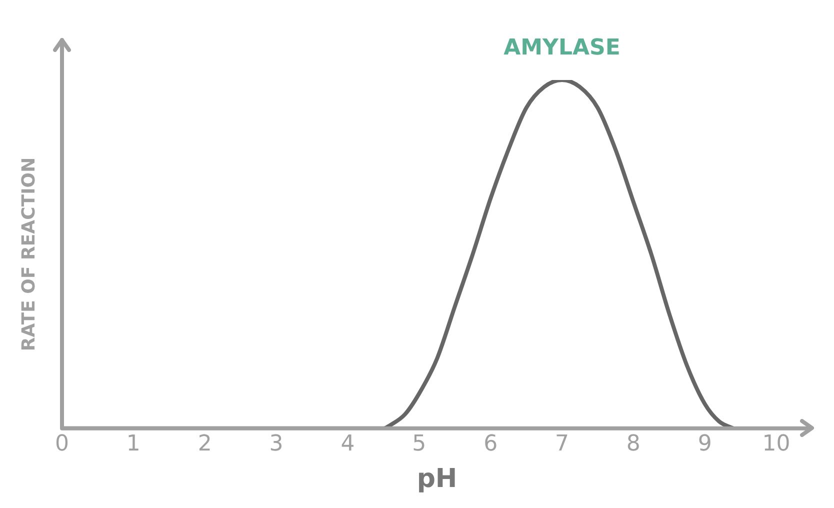 The width and height of the screenshot is (834, 508). What do you see at coordinates (633, 443) in the screenshot?
I see `x-tick-label: 8` at bounding box center [633, 443].